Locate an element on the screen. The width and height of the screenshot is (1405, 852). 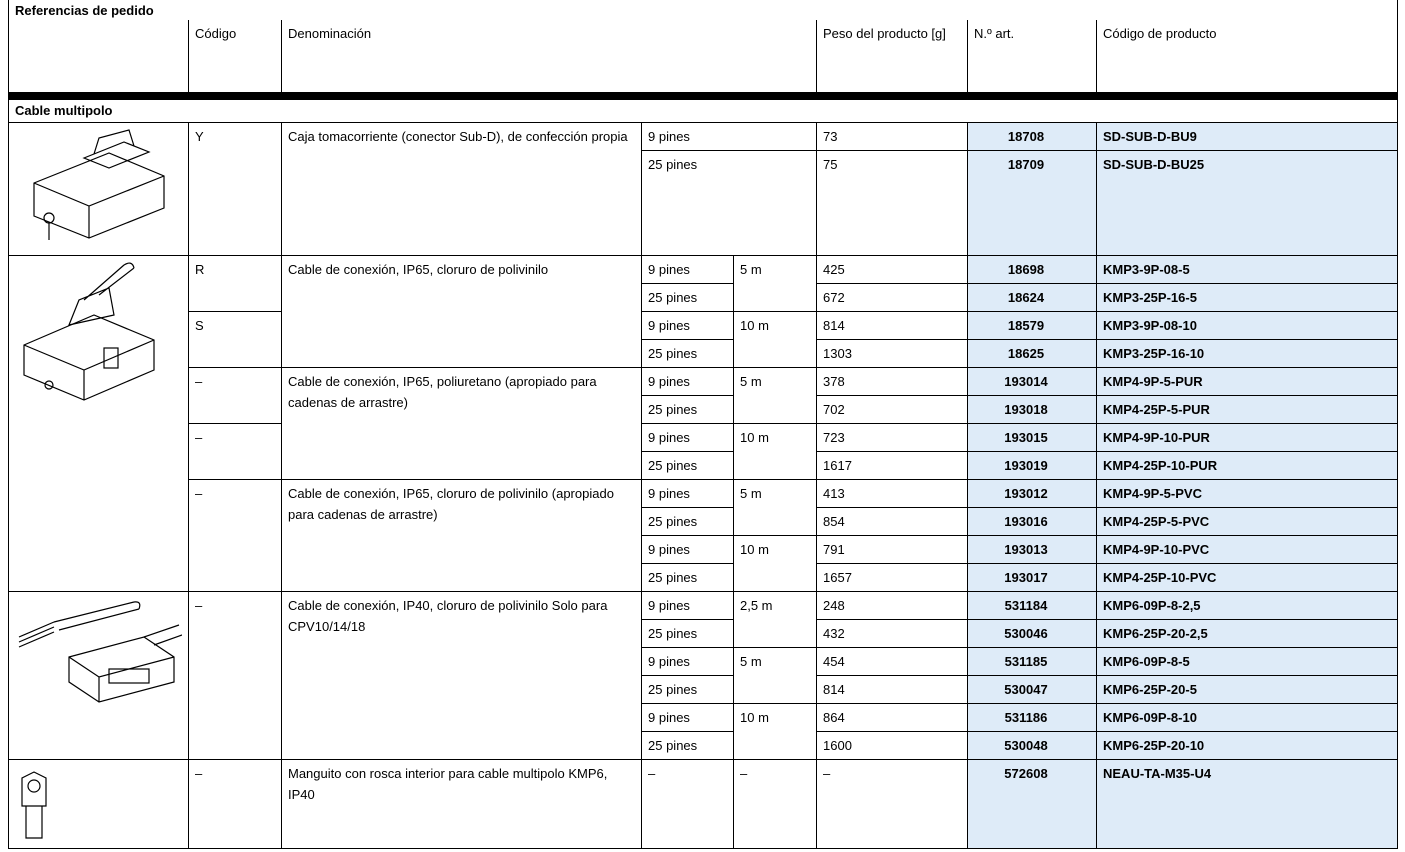
product-cell: KMP4-25P-5-PVC is located at coordinates (1247, 521).